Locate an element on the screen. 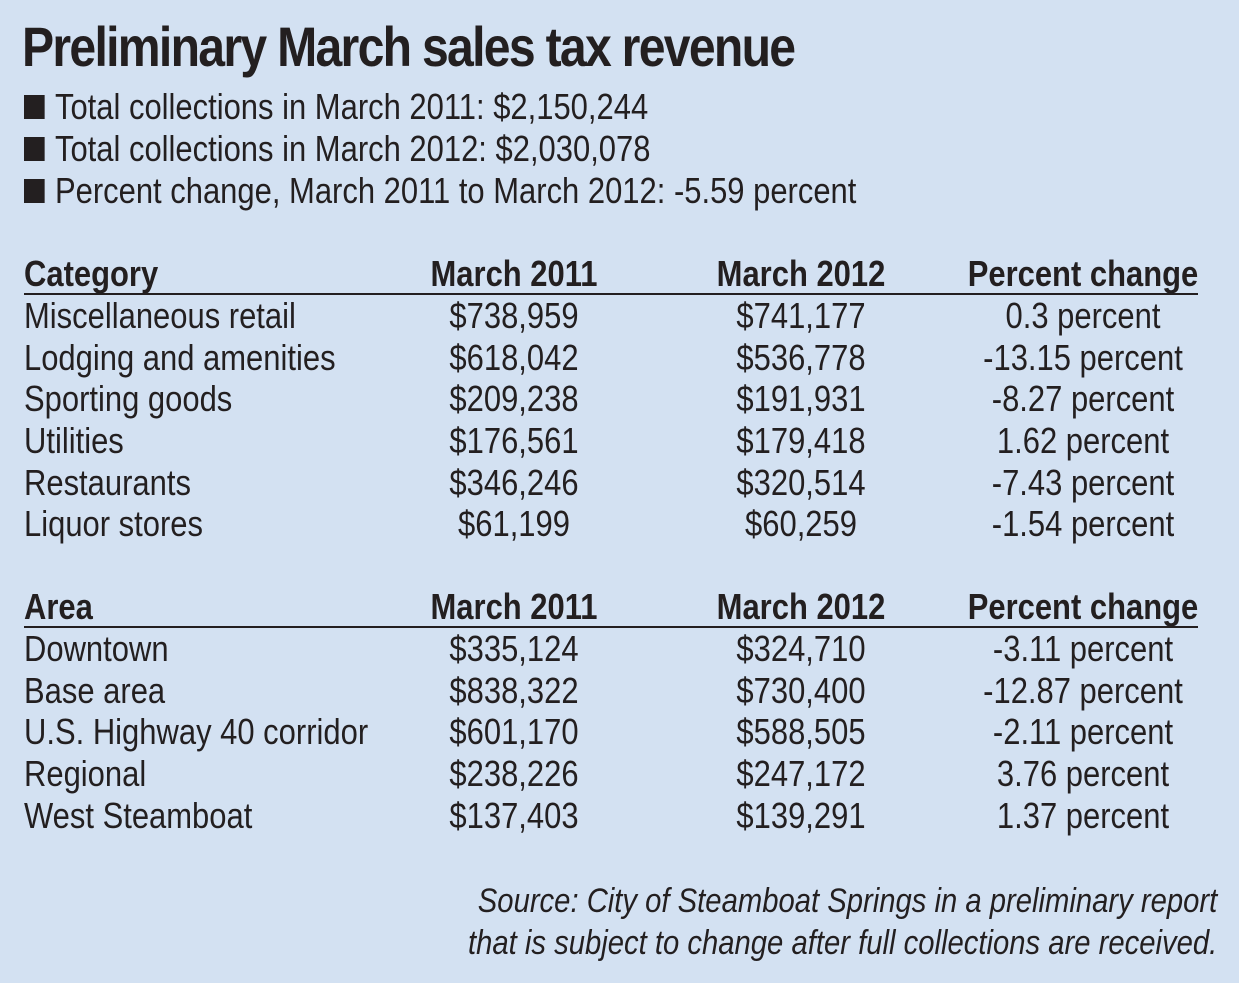  table-cell: $61,199 is located at coordinates (514, 524).